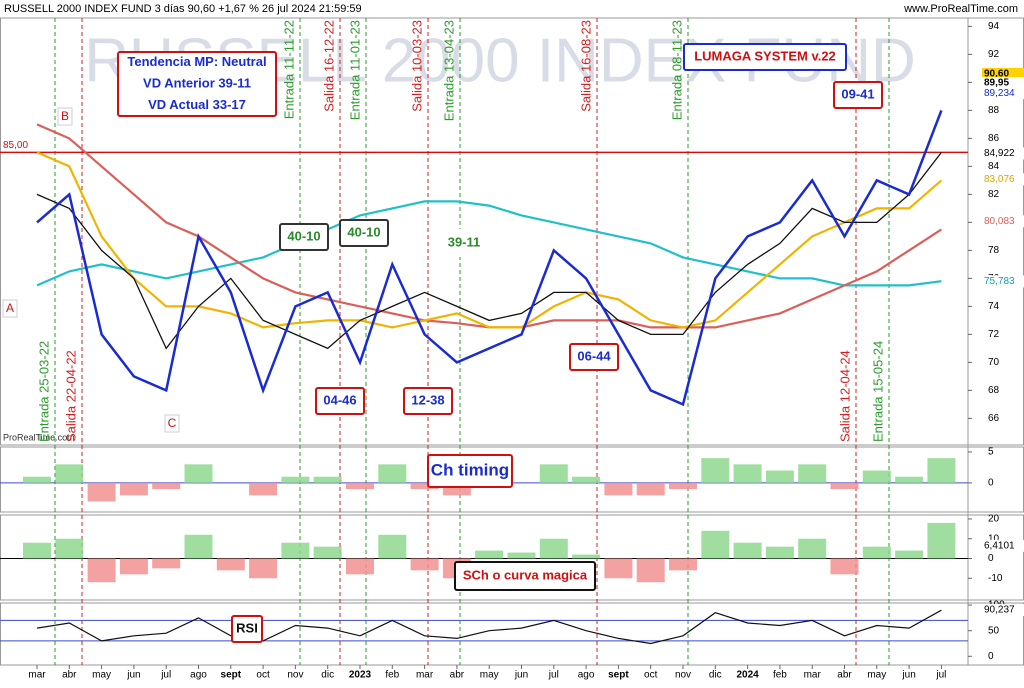 The width and height of the screenshot is (1024, 688). What do you see at coordinates (288, 69) in the screenshot?
I see `signal-label: Entrada 11-11-22` at bounding box center [288, 69].